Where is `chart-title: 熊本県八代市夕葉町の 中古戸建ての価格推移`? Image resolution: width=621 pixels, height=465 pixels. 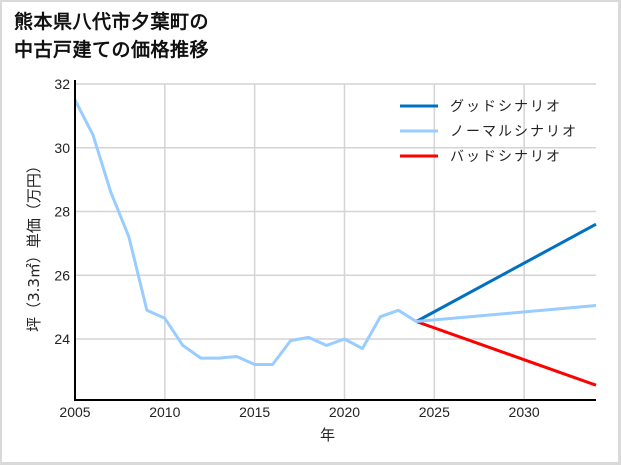 chart-title: 熊本県八代市夕葉町の 中古戸建ての価格推移 is located at coordinates (111, 36).